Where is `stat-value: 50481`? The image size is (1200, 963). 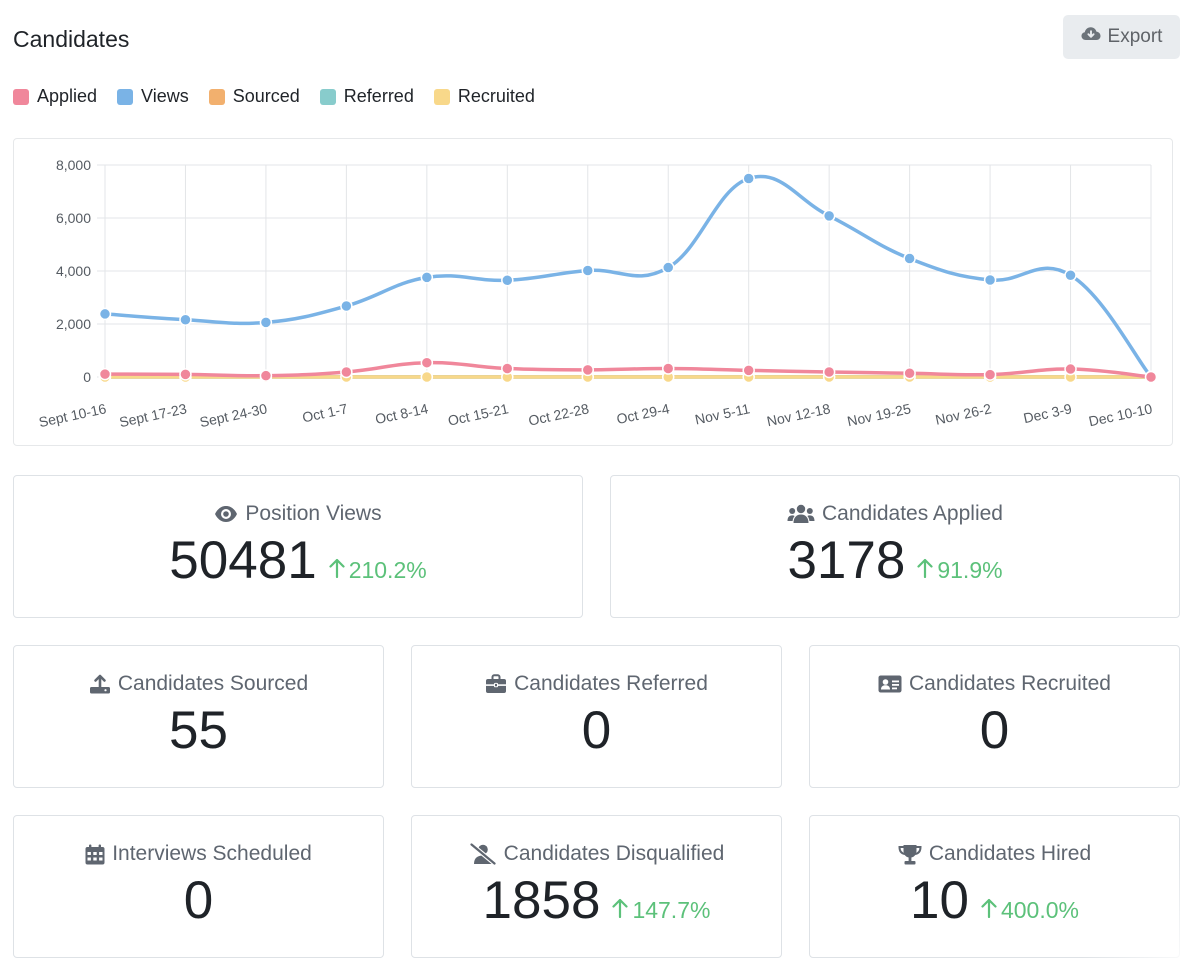 stat-value: 50481 is located at coordinates (243, 560).